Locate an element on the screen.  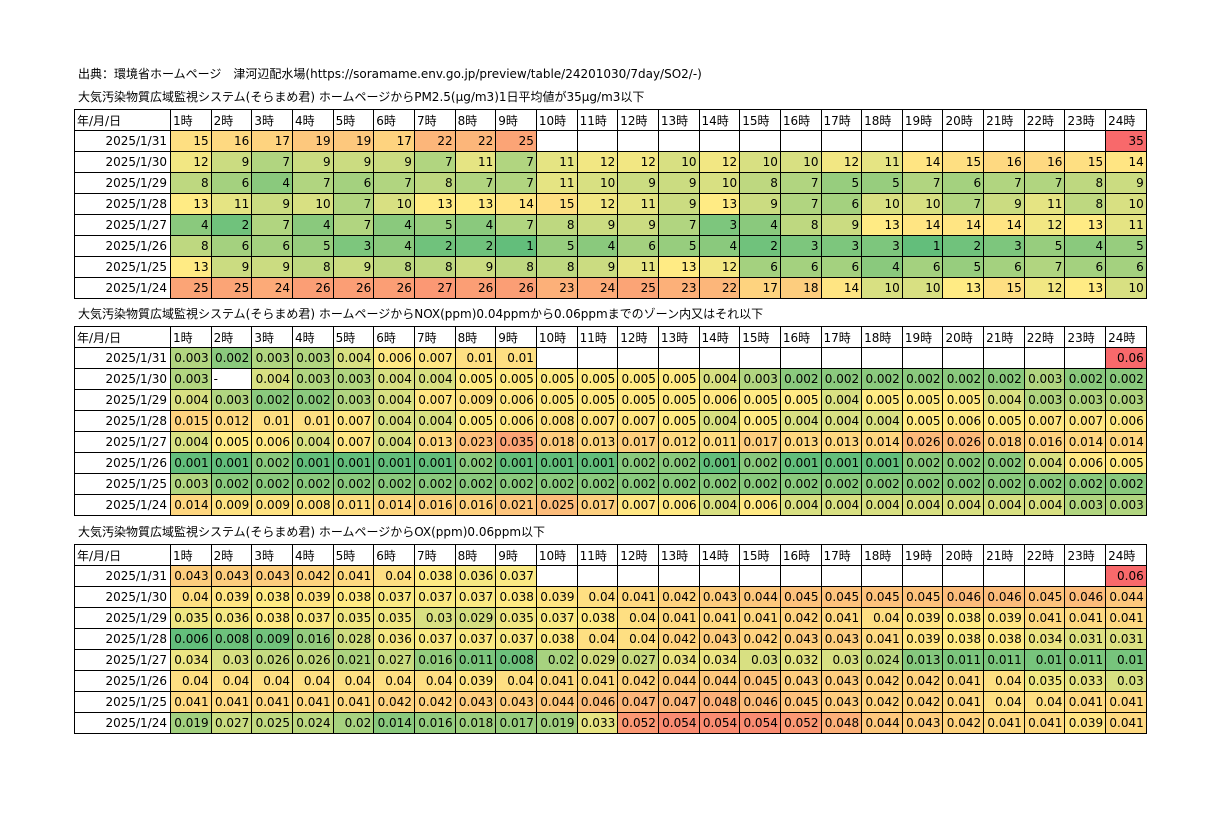
value-cell: 0.04 is located at coordinates (597, 597).